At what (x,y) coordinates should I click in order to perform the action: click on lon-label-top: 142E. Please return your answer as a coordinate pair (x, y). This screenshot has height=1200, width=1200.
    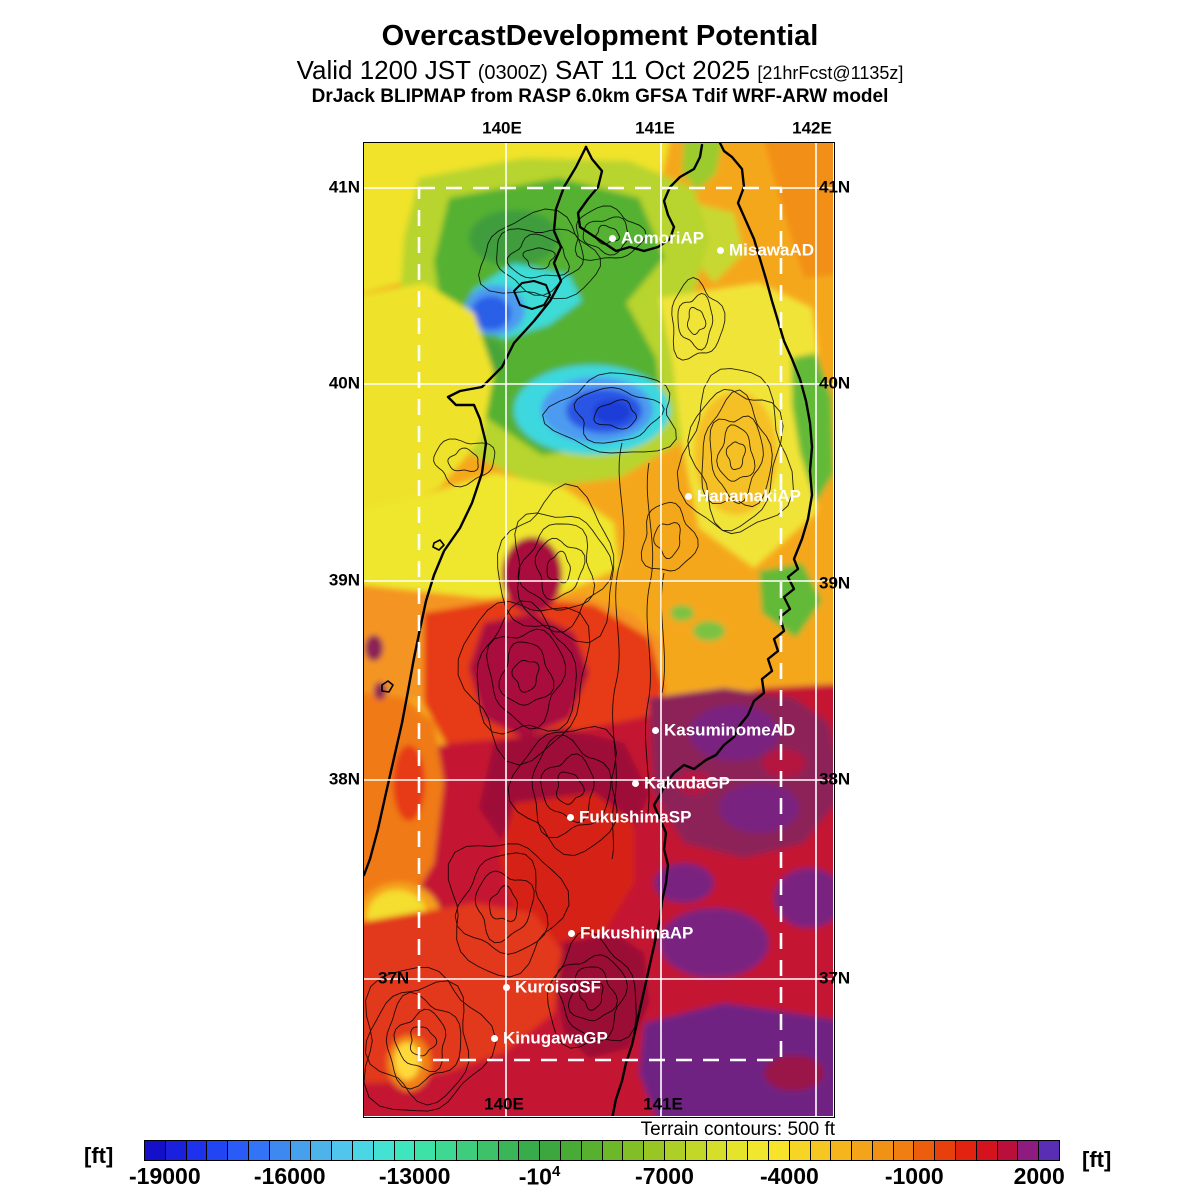
    Looking at the image, I should click on (812, 128).